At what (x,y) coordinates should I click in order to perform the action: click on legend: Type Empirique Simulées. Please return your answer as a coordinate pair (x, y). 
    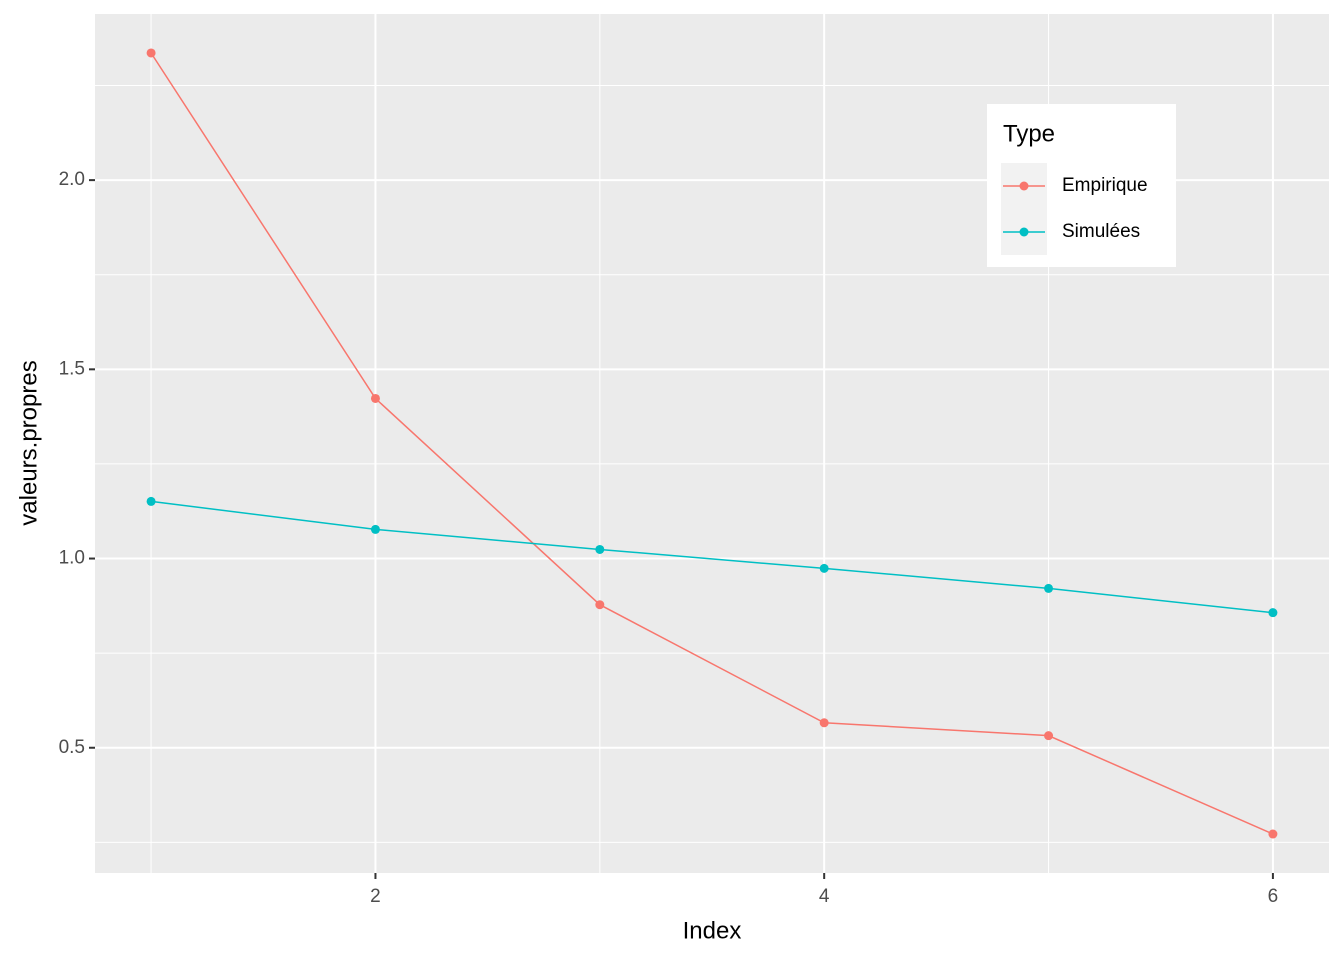
    Looking at the image, I should click on (1081, 185).